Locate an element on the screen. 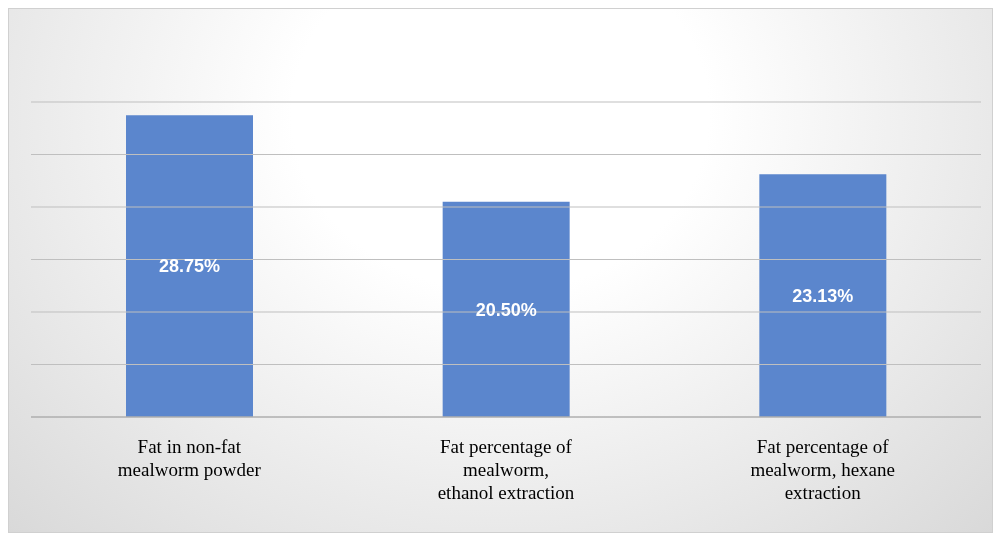  data-label: 28.75% is located at coordinates (189, 266).